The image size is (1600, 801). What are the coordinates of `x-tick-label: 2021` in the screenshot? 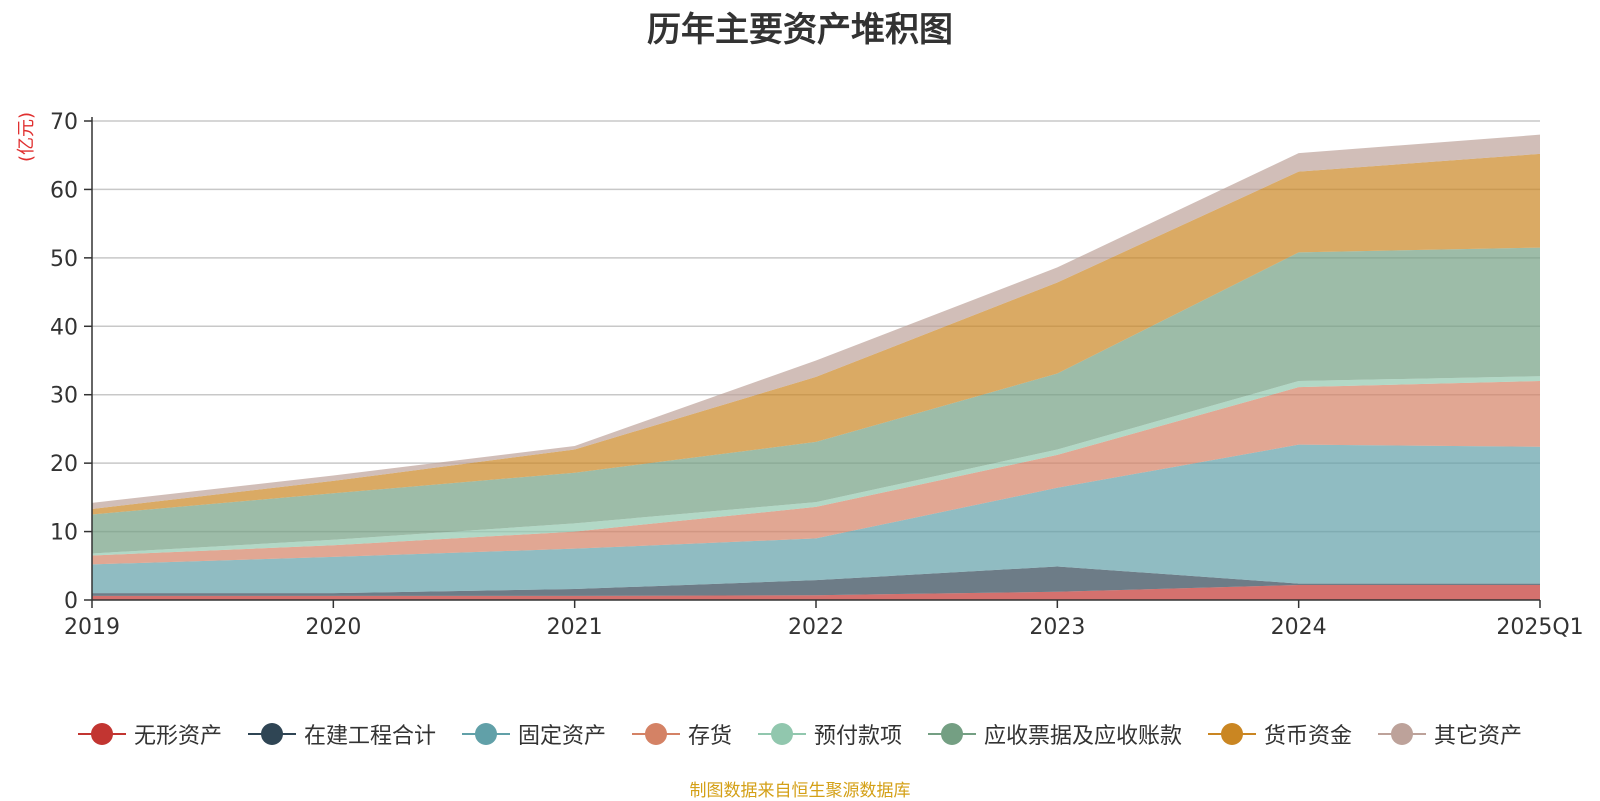 It's located at (575, 627).